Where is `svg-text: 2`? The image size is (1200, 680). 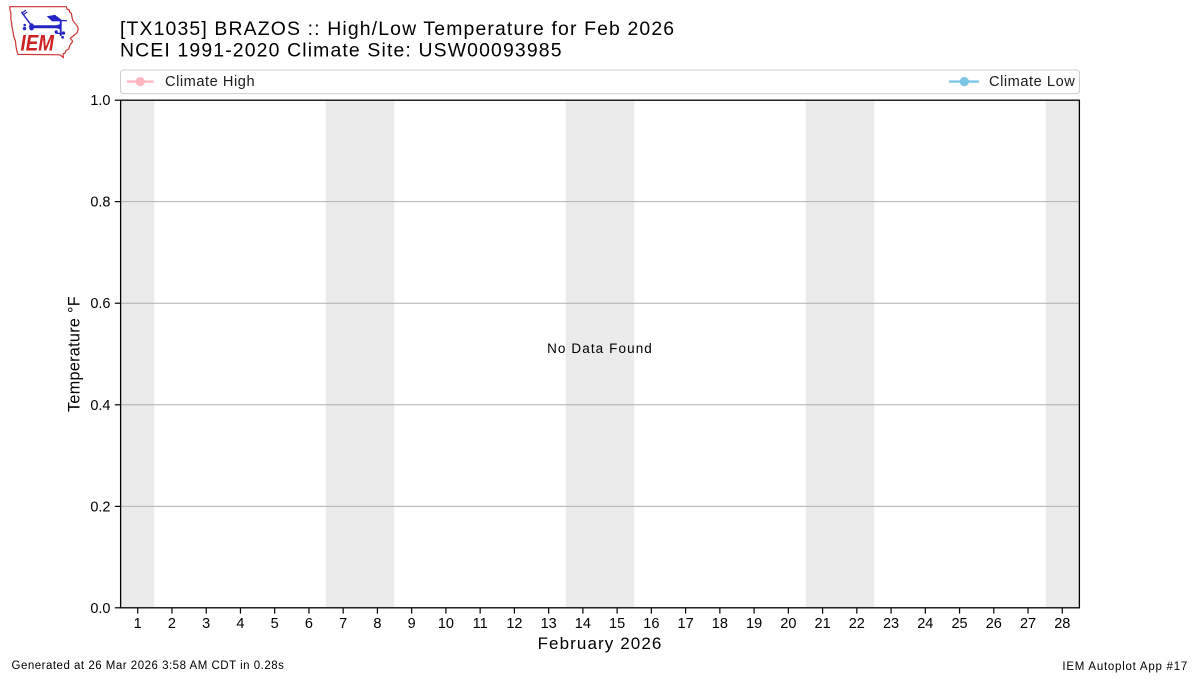 svg-text: 2 is located at coordinates (172, 624).